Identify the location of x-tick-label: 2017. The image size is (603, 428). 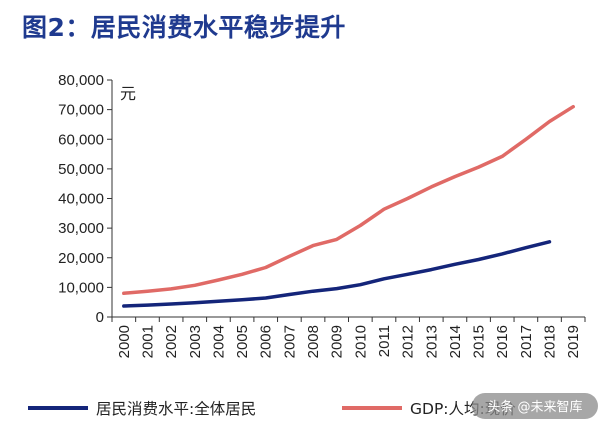
(526, 341).